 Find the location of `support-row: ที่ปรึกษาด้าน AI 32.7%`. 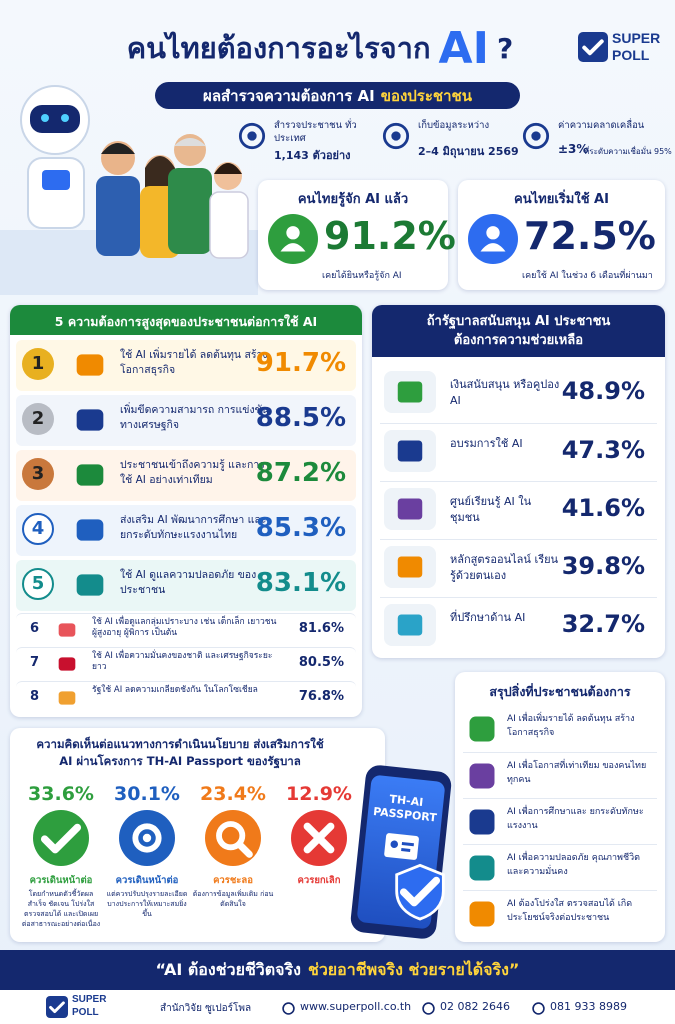

support-row: ที่ปรึกษาด้าน AI 32.7% is located at coordinates (518, 624).